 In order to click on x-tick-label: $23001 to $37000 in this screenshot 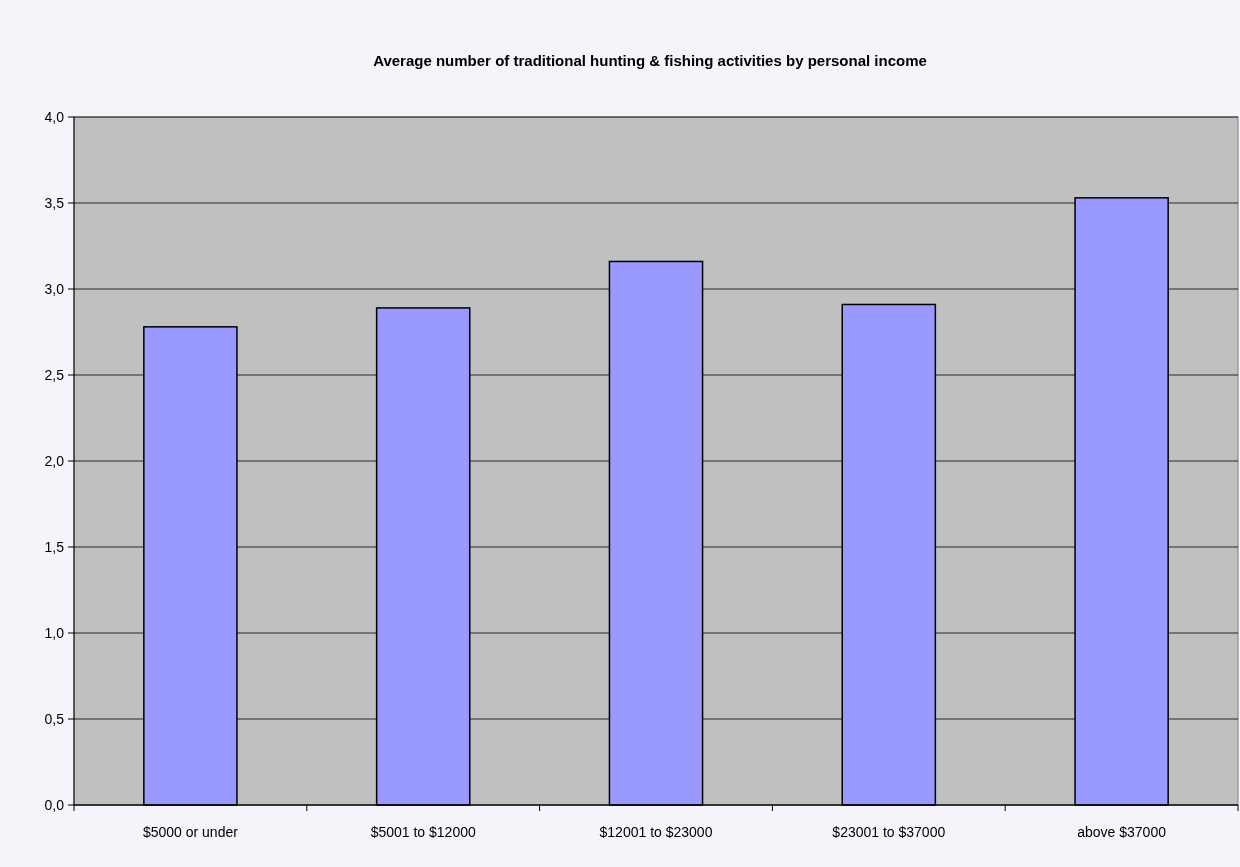, I will do `click(889, 832)`.